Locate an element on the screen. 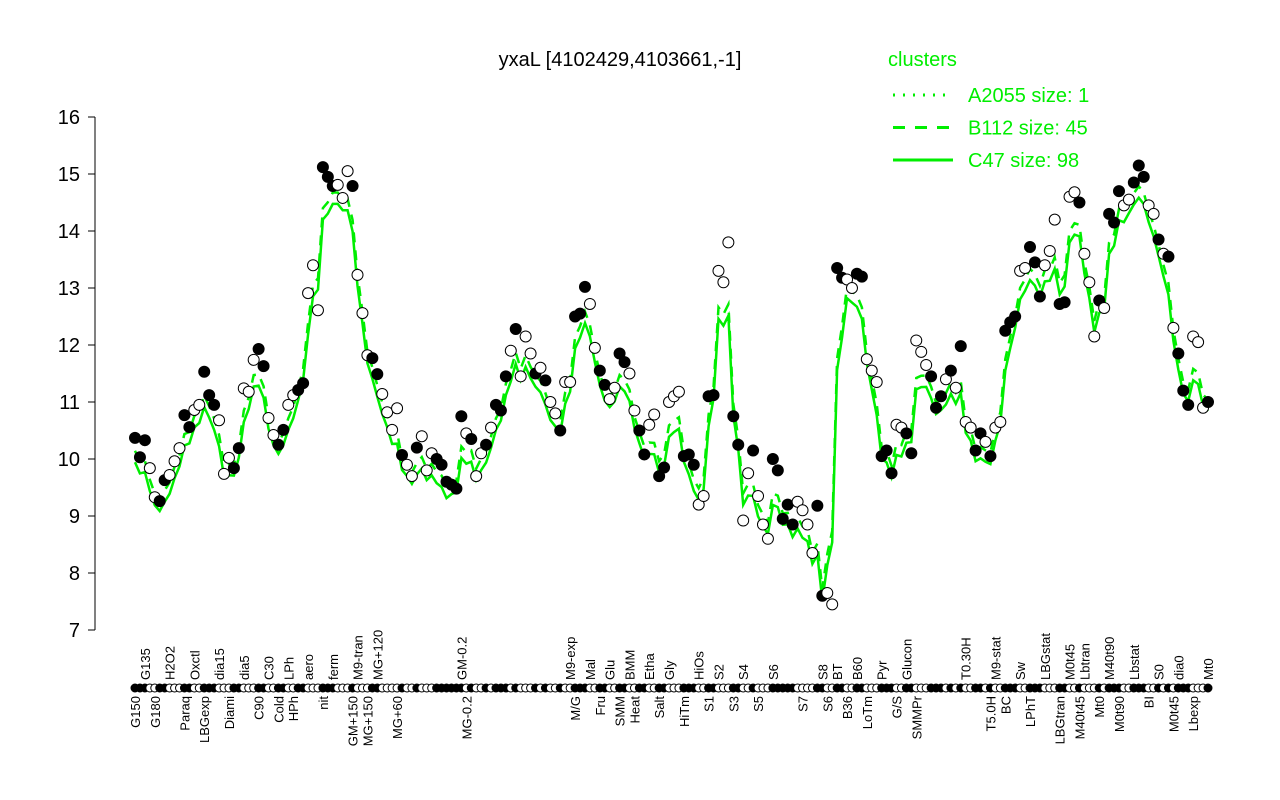  x-tick-label: S2 is located at coordinates (718, 672).